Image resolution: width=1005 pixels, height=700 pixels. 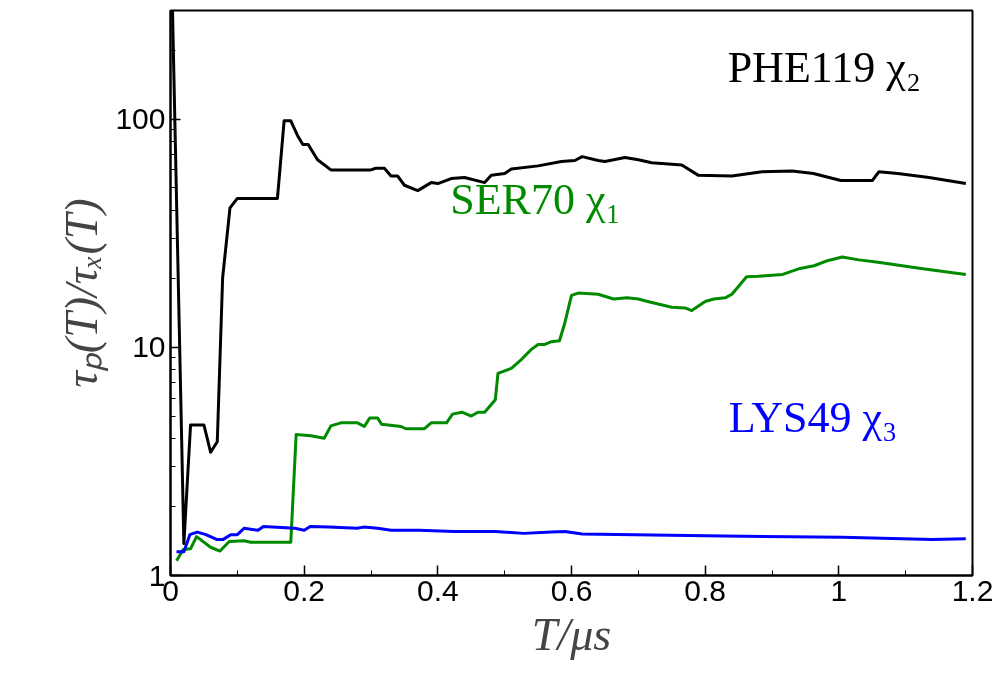 What do you see at coordinates (571, 539) in the screenshot?
I see `line-series` at bounding box center [571, 539].